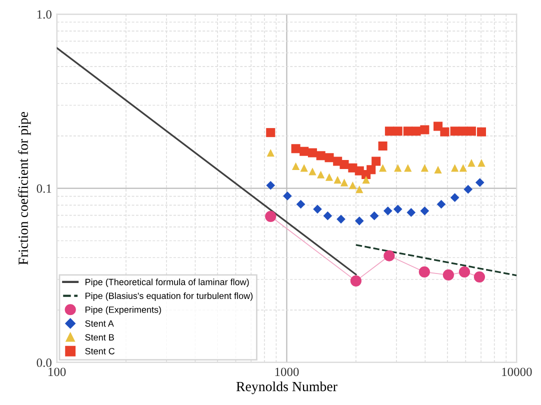 Image resolution: width=541 pixels, height=405 pixels. What do you see at coordinates (99, 323) in the screenshot?
I see `legend-label: Stent A` at bounding box center [99, 323].